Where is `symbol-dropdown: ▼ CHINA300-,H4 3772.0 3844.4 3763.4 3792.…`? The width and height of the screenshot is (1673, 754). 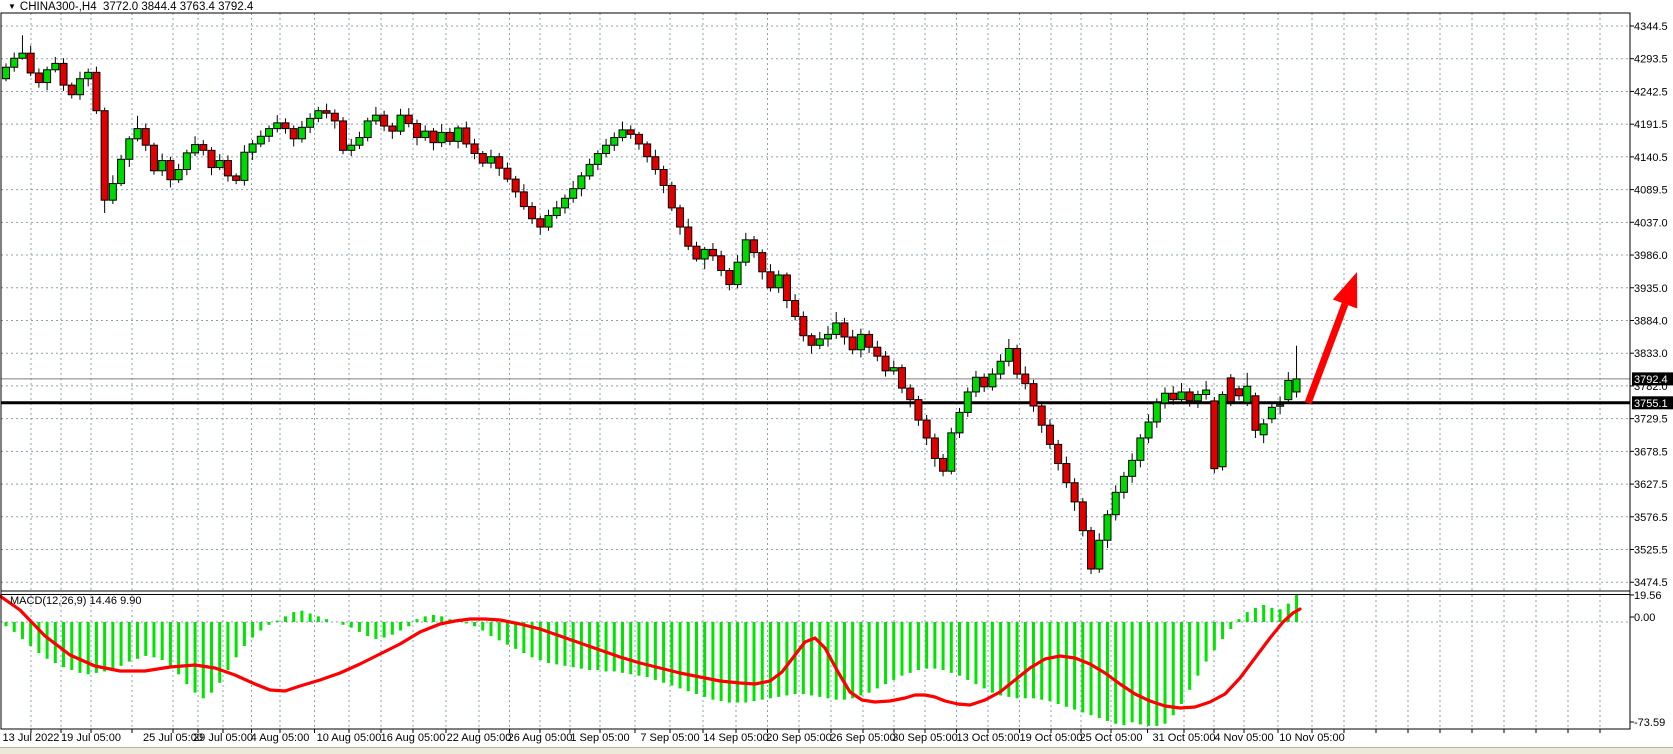
symbol-dropdown: ▼ CHINA300-,H4 3772.0 3844.4 3763.4 3792.… is located at coordinates (130, 7).